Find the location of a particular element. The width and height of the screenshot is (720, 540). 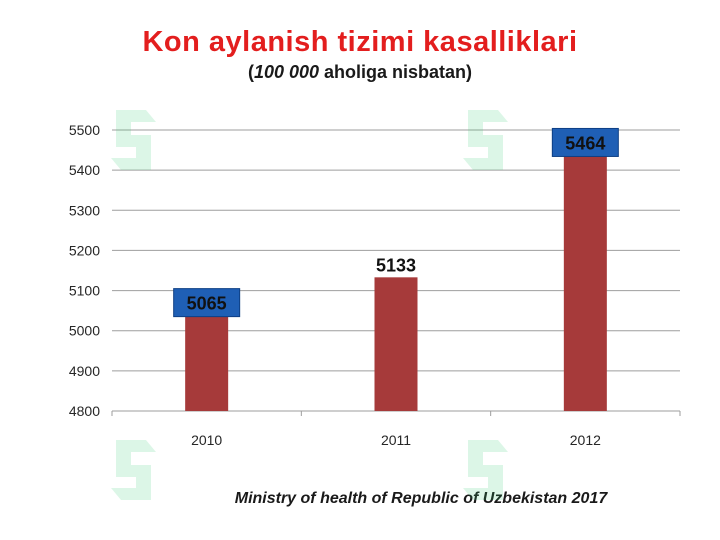

y-tick-label: 4800 is located at coordinates (84, 411).